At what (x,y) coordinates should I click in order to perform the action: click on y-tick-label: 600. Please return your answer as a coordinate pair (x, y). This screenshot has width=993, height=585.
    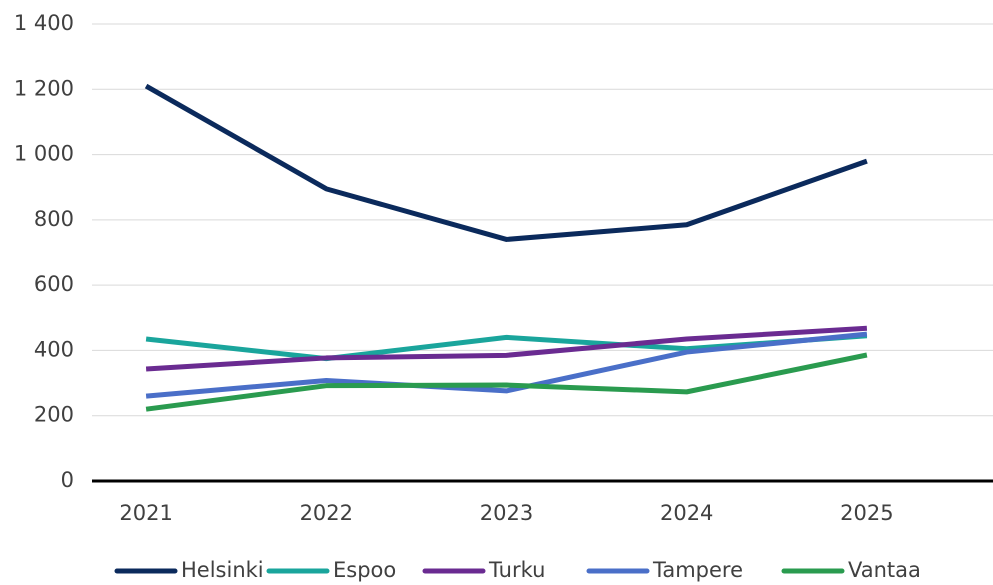
    Looking at the image, I should click on (54, 284).